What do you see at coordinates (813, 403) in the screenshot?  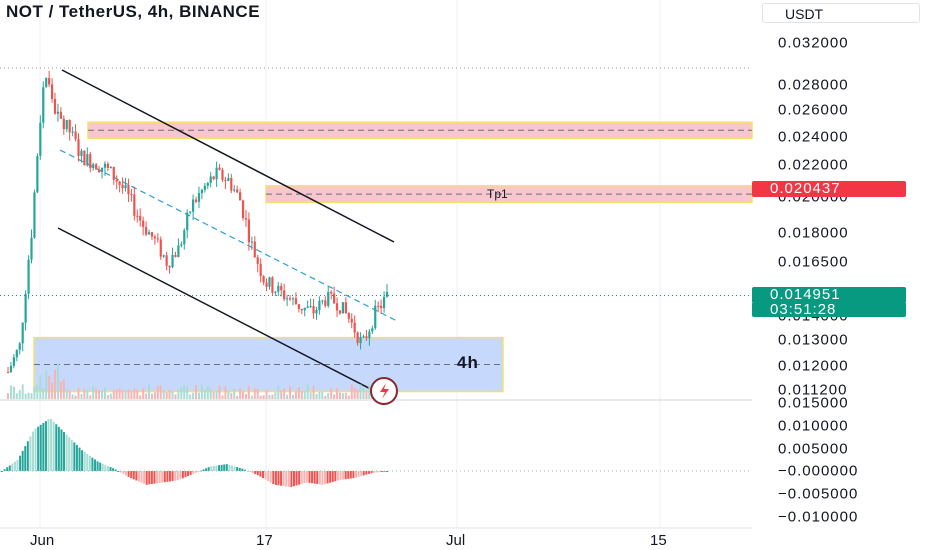 I see `oscillator-tick: 0.015000` at bounding box center [813, 403].